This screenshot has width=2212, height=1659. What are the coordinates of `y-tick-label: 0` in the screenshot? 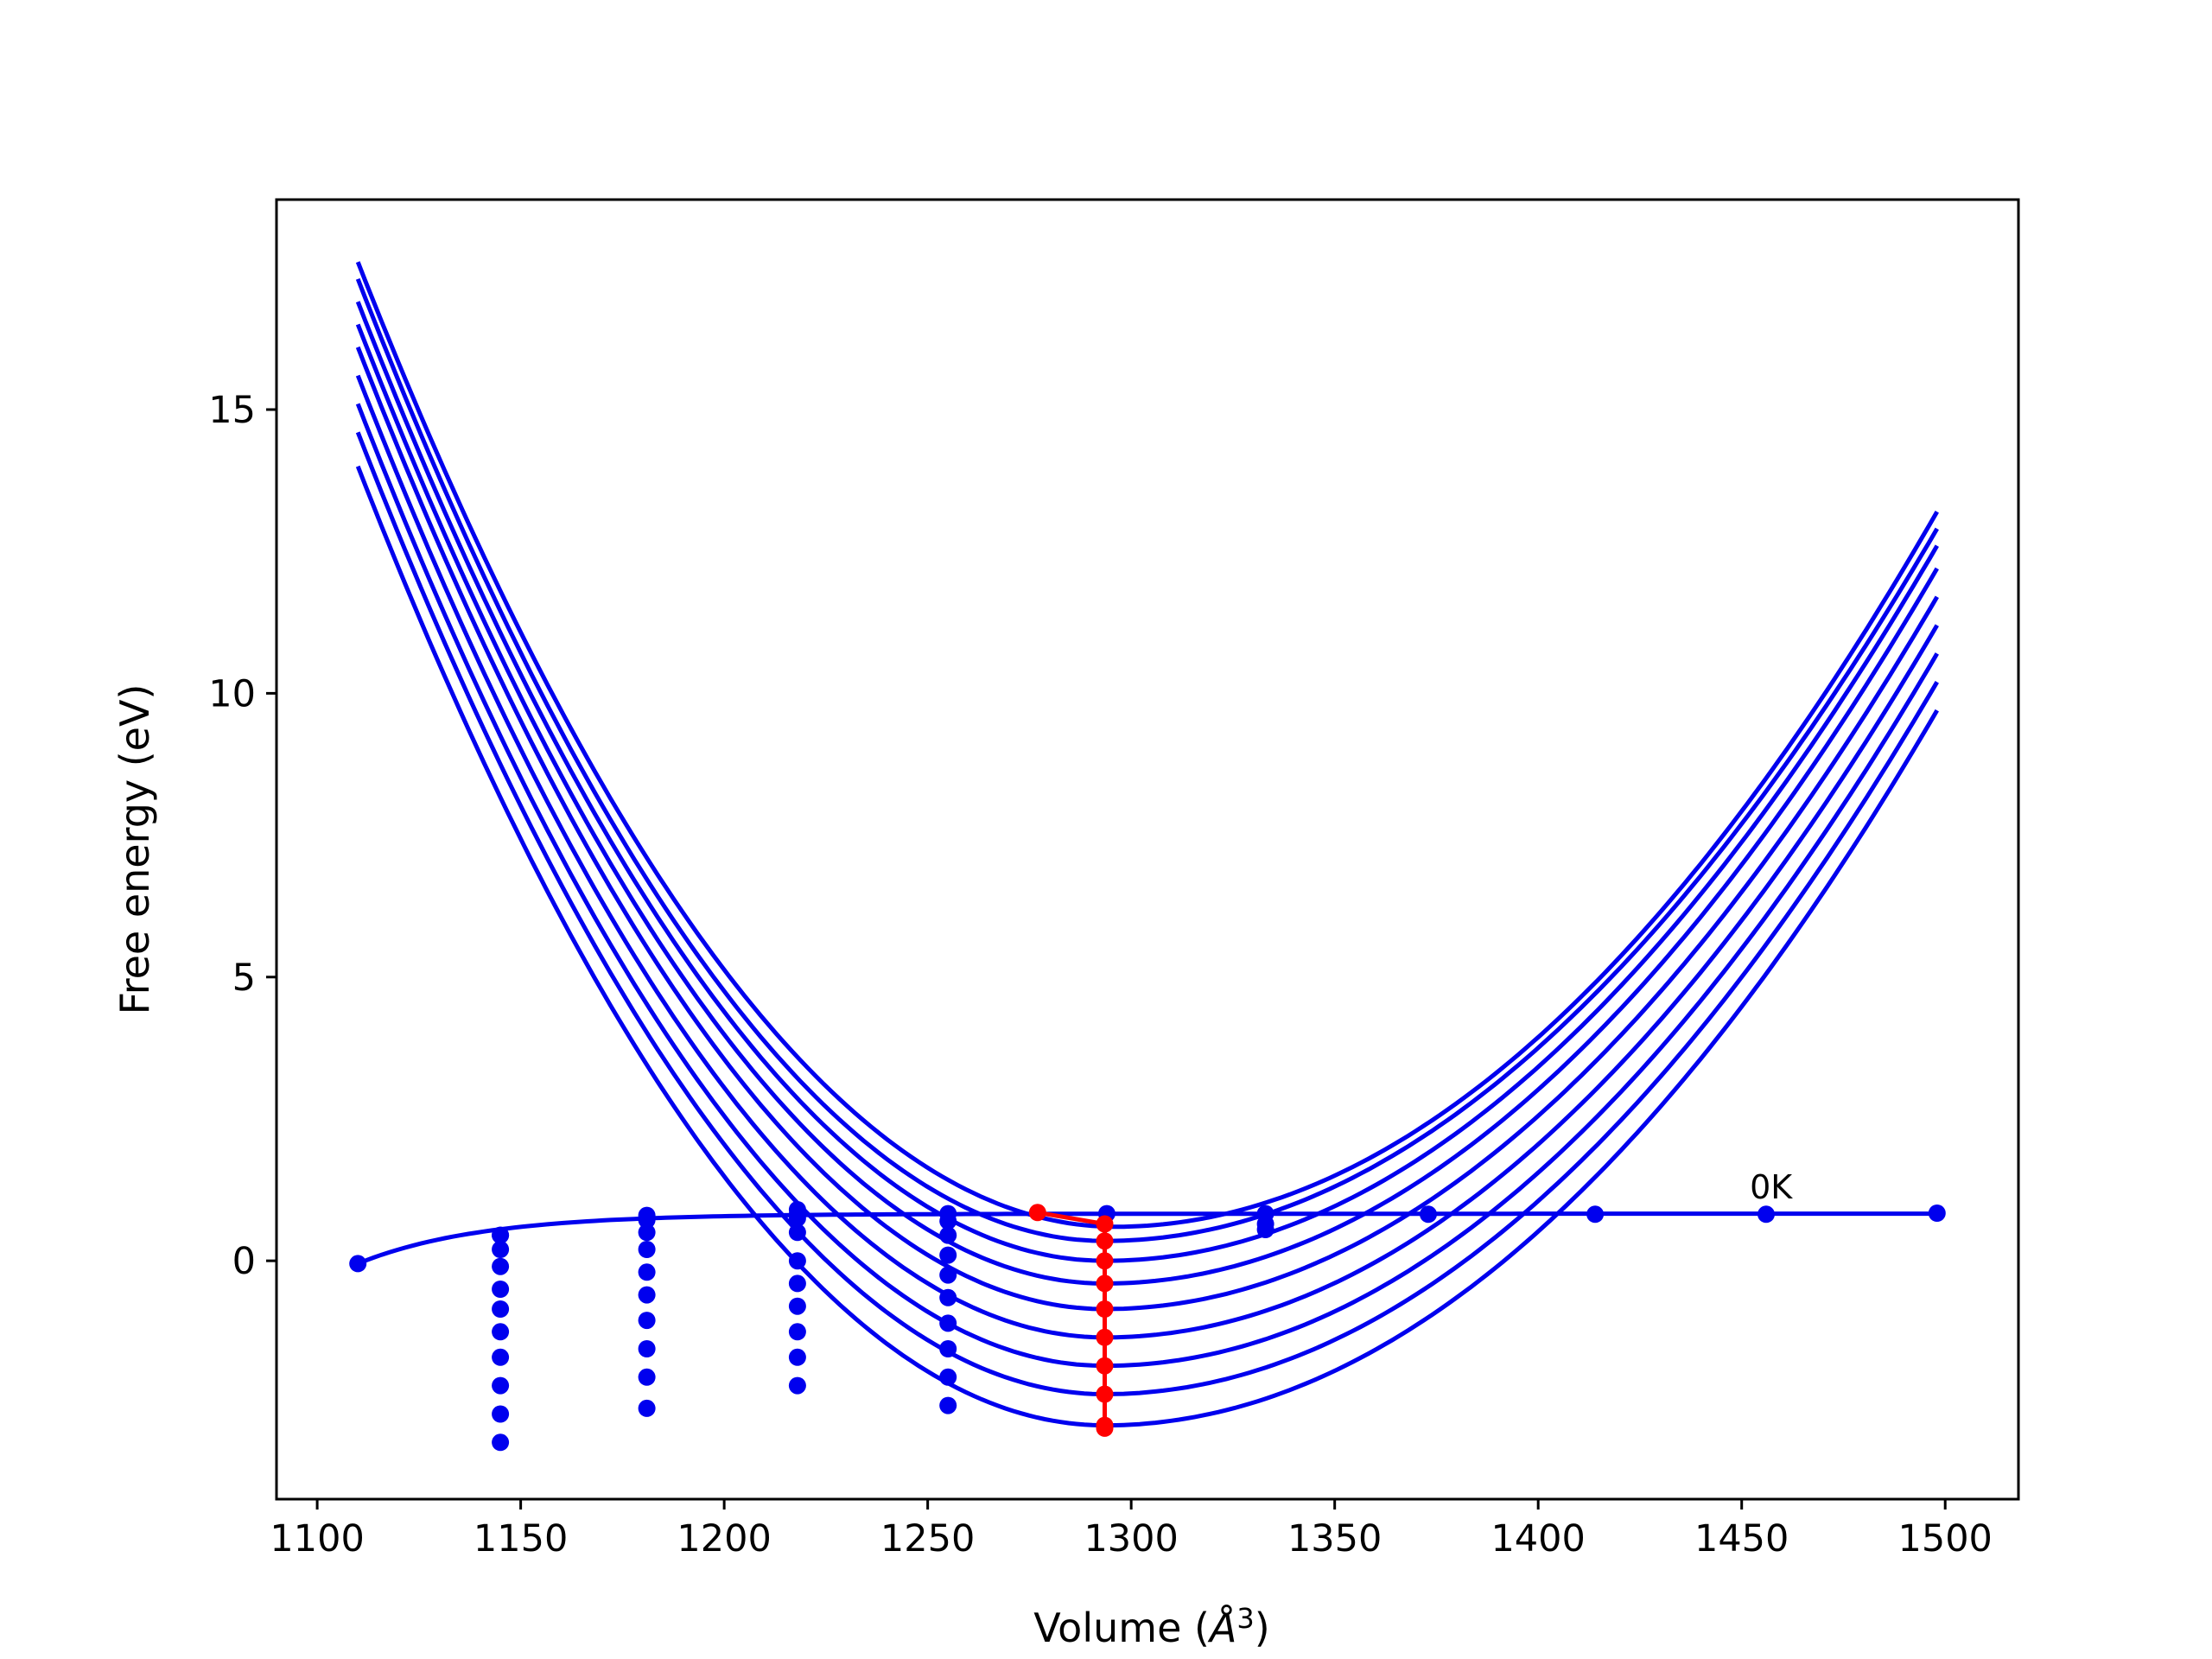 It's located at (244, 1261).